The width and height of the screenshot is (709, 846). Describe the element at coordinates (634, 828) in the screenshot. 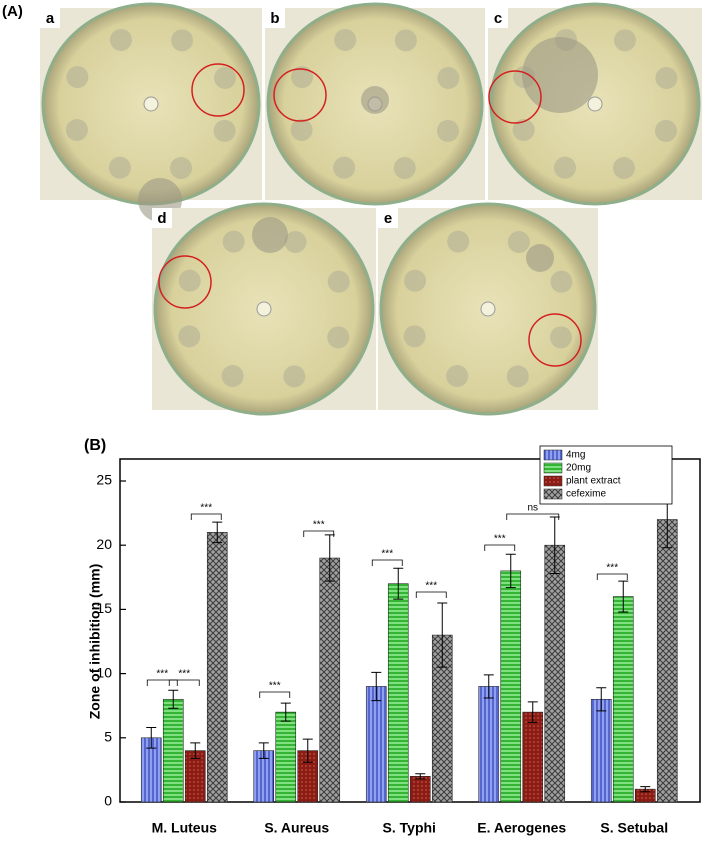

I see `x-tick-label: S. Setubal` at that location.